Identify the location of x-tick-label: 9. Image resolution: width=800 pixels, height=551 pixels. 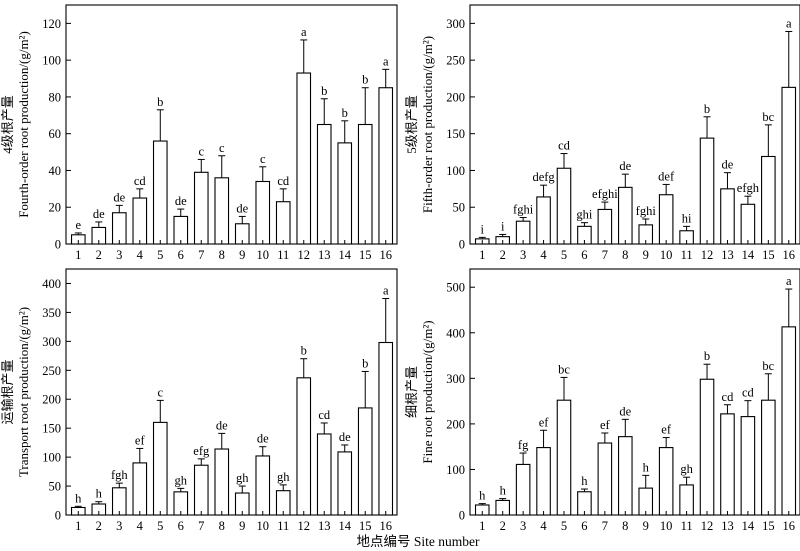
(242, 526).